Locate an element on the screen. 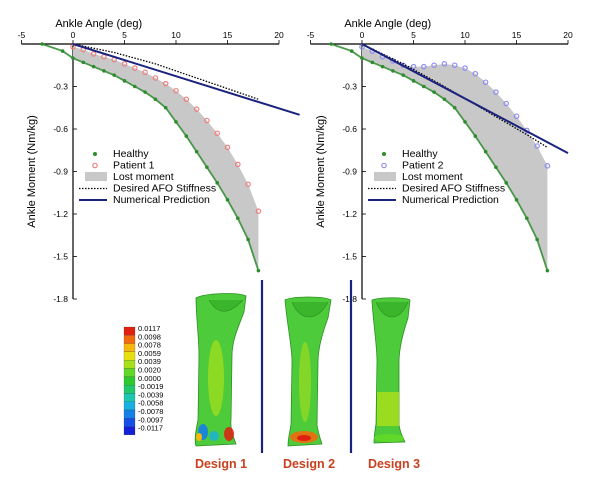 The image size is (600, 491). scale-value-label: -0.0117 is located at coordinates (150, 428).